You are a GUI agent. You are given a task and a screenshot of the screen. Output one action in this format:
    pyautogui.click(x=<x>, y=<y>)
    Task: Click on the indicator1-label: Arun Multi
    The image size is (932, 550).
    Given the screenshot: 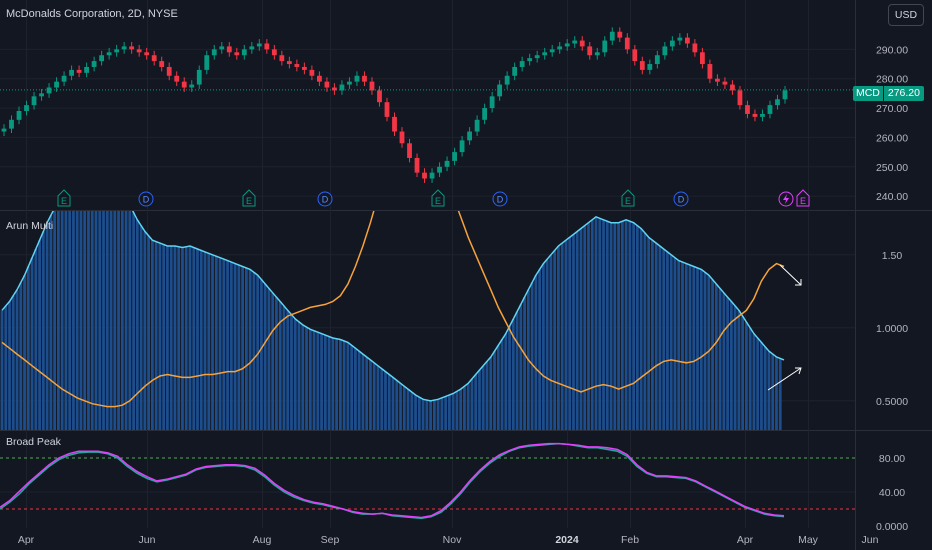 What is the action you would take?
    pyautogui.click(x=30, y=226)
    